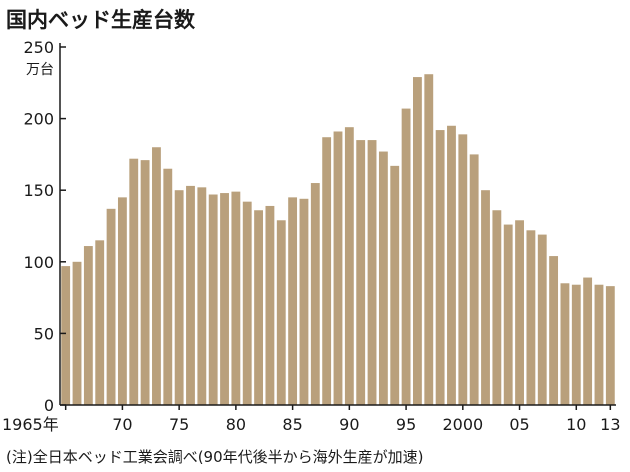  I want to click on bar-1980, so click(236, 298).